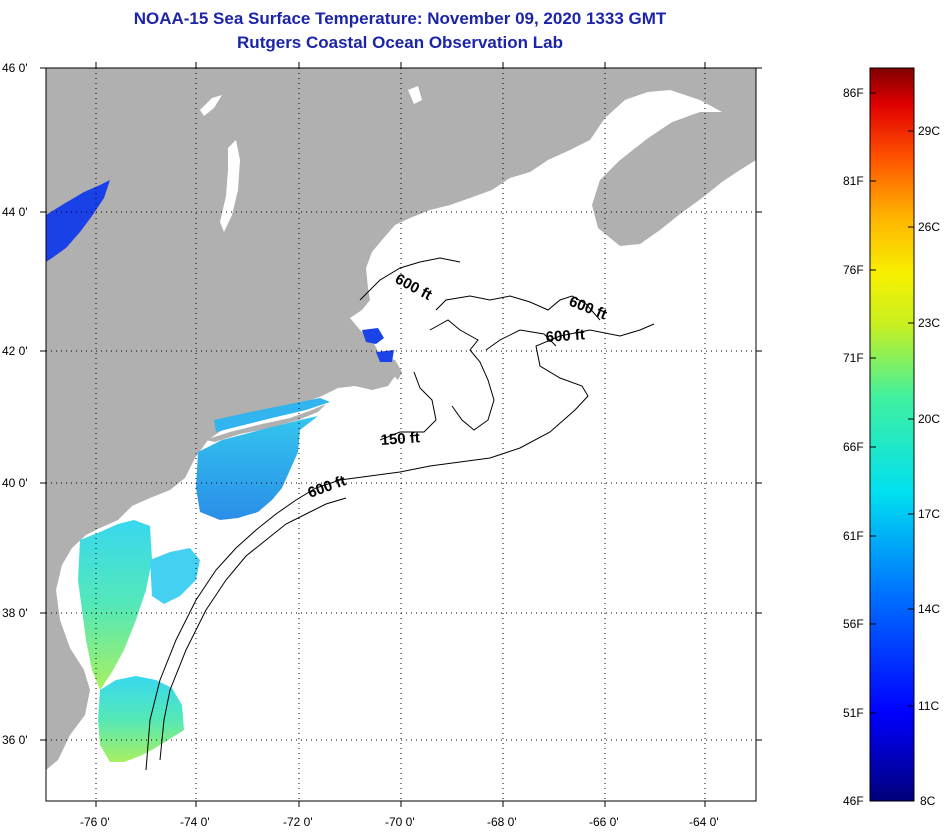 This screenshot has height=832, width=944. What do you see at coordinates (311, 159) in the screenshot?
I see `inland-lakes` at bounding box center [311, 159].